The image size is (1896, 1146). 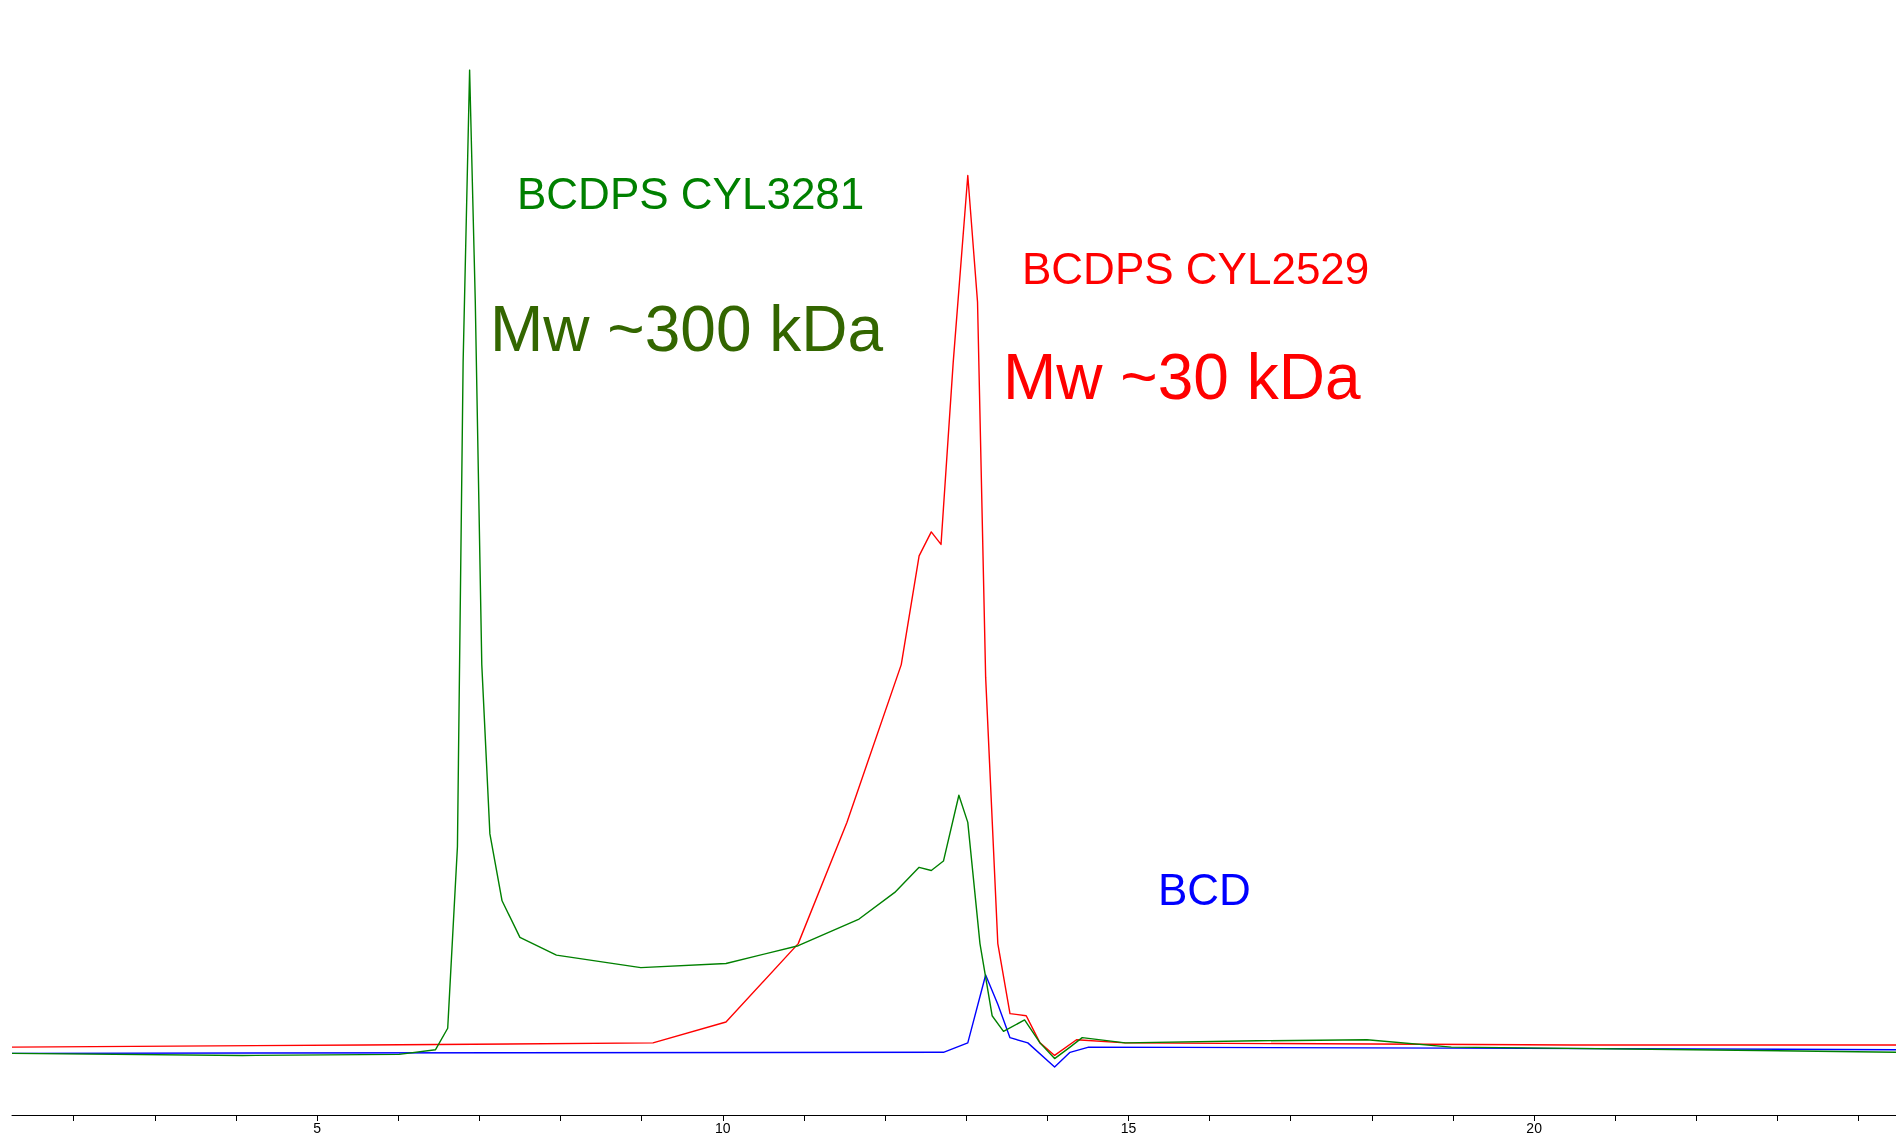 What do you see at coordinates (1196, 268) in the screenshot?
I see `series-label: BCDPS CYL2529` at bounding box center [1196, 268].